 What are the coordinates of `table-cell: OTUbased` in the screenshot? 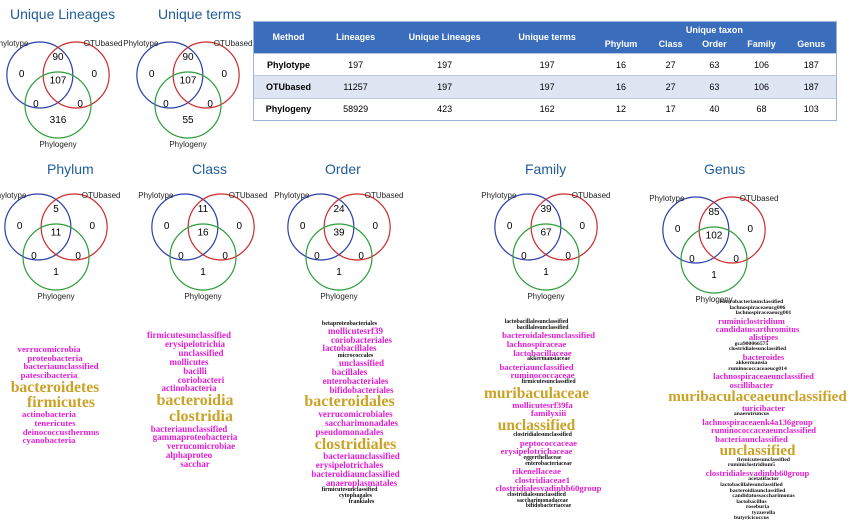 It's located at (288, 87).